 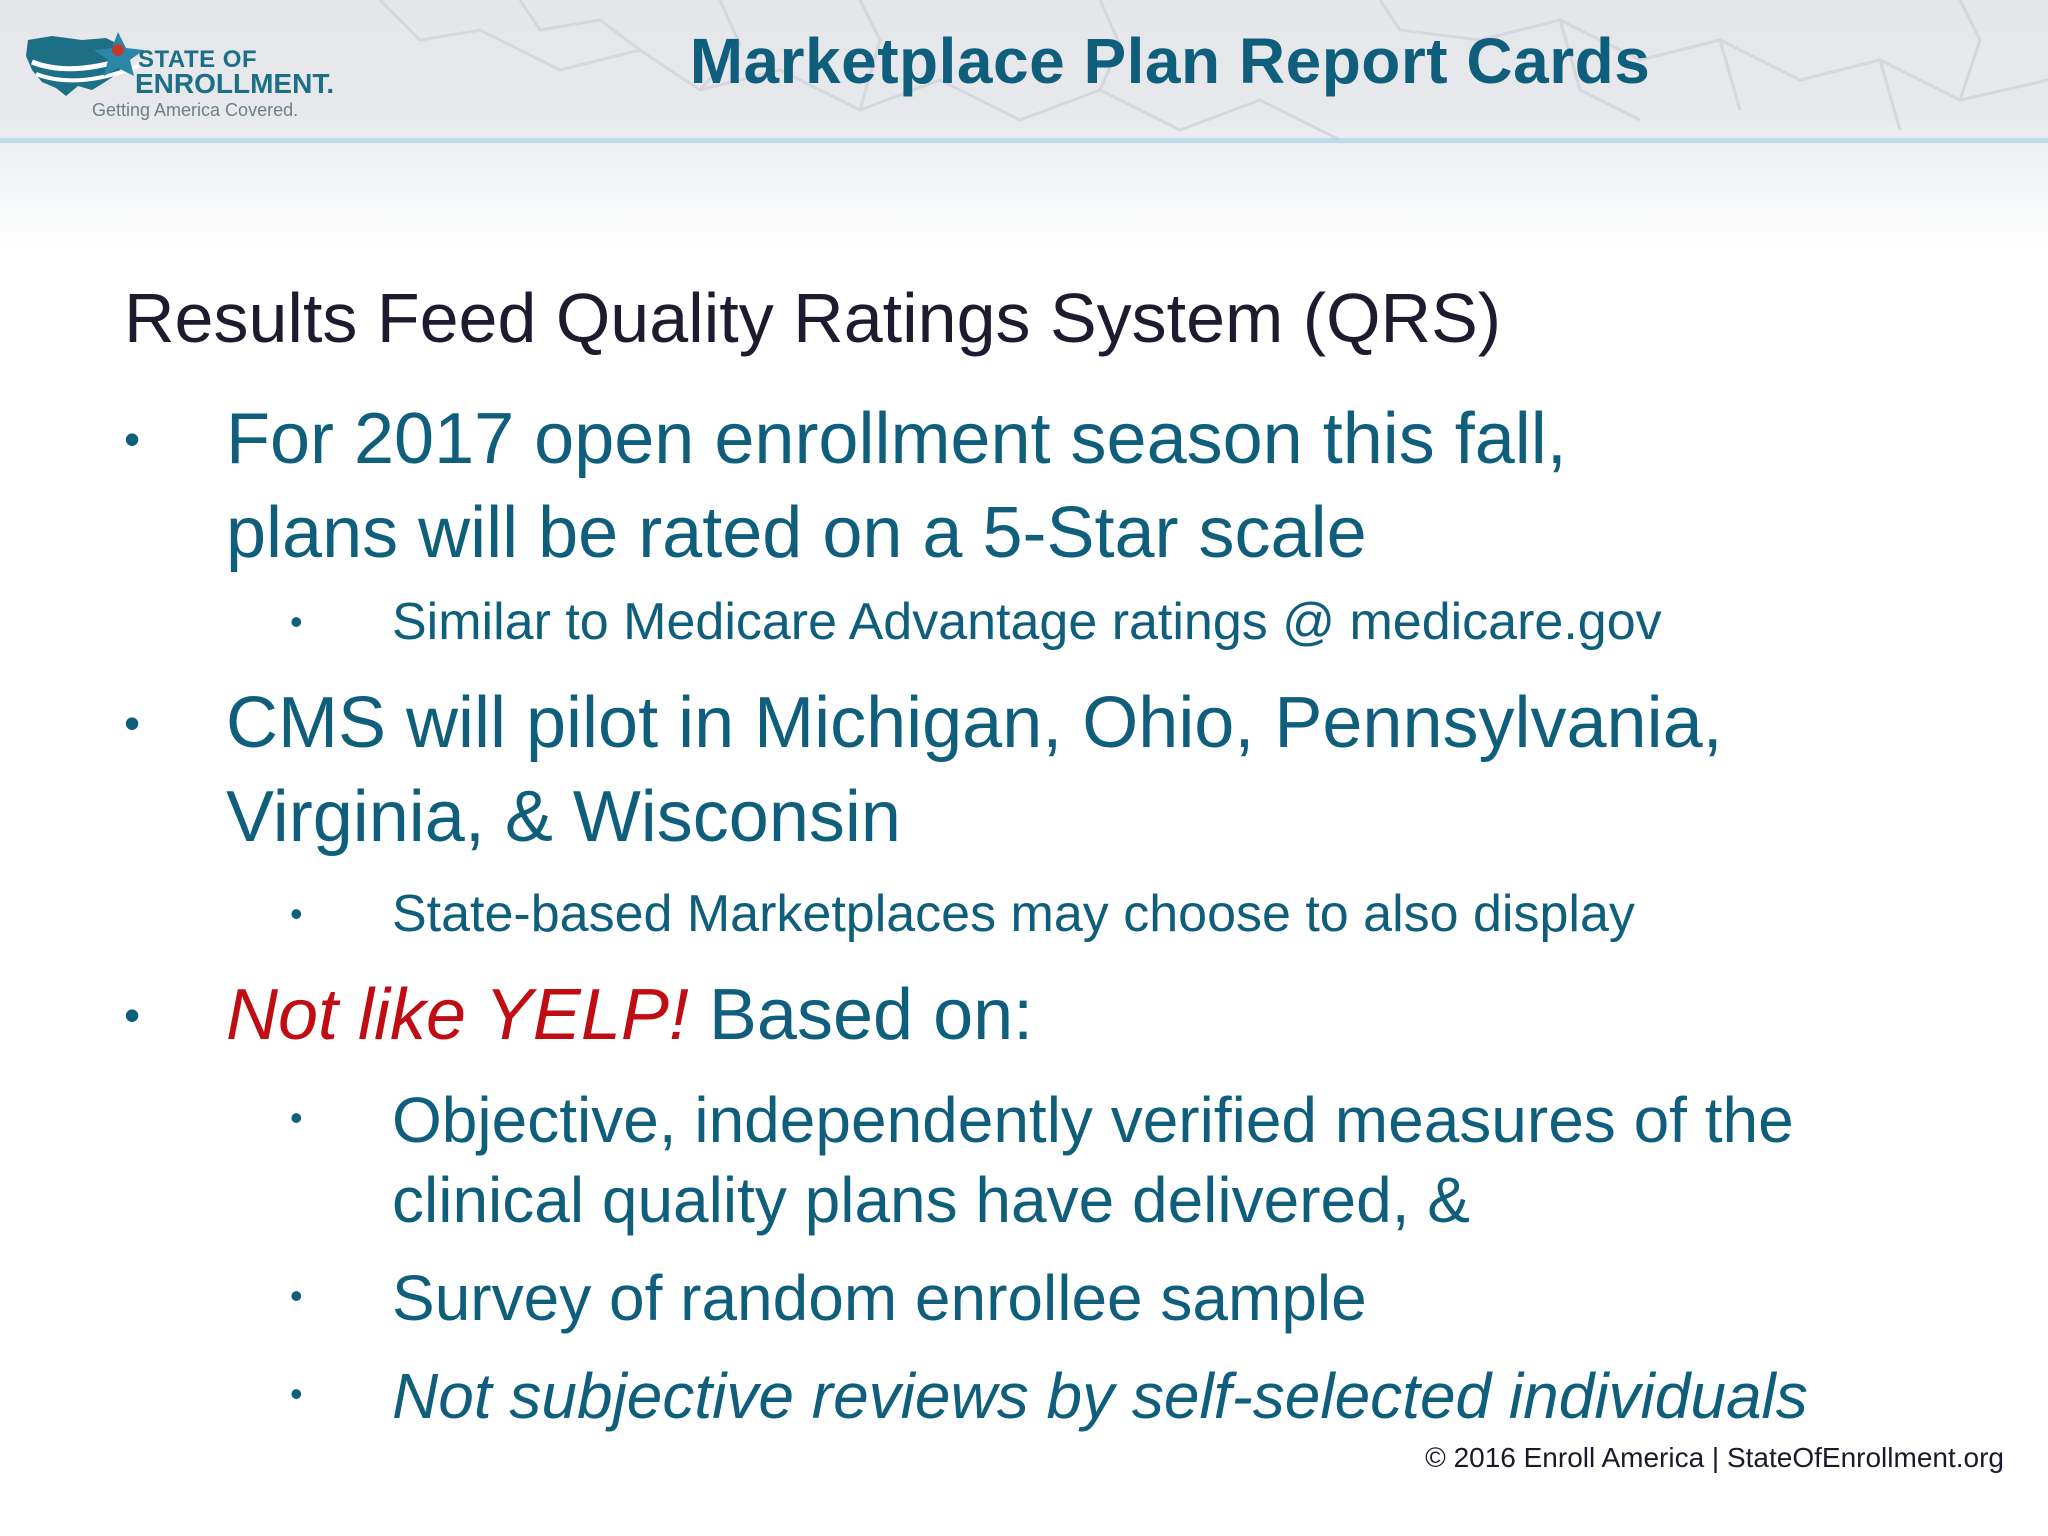 What do you see at coordinates (195, 110) in the screenshot?
I see `logo-tagline: Getting America Covered.` at bounding box center [195, 110].